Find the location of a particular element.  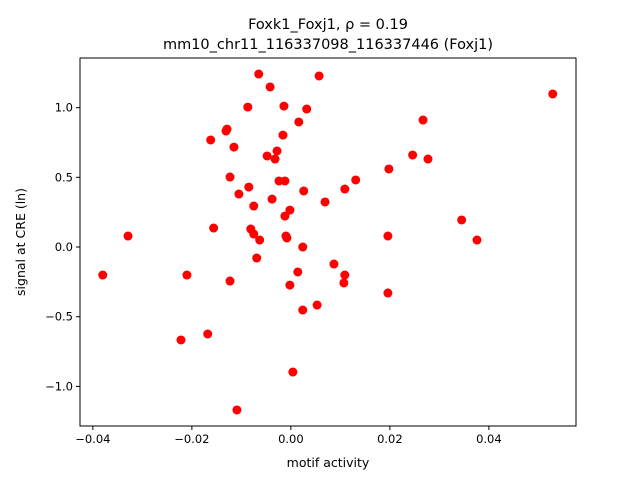

x-tick-label: 0.02 is located at coordinates (390, 439).